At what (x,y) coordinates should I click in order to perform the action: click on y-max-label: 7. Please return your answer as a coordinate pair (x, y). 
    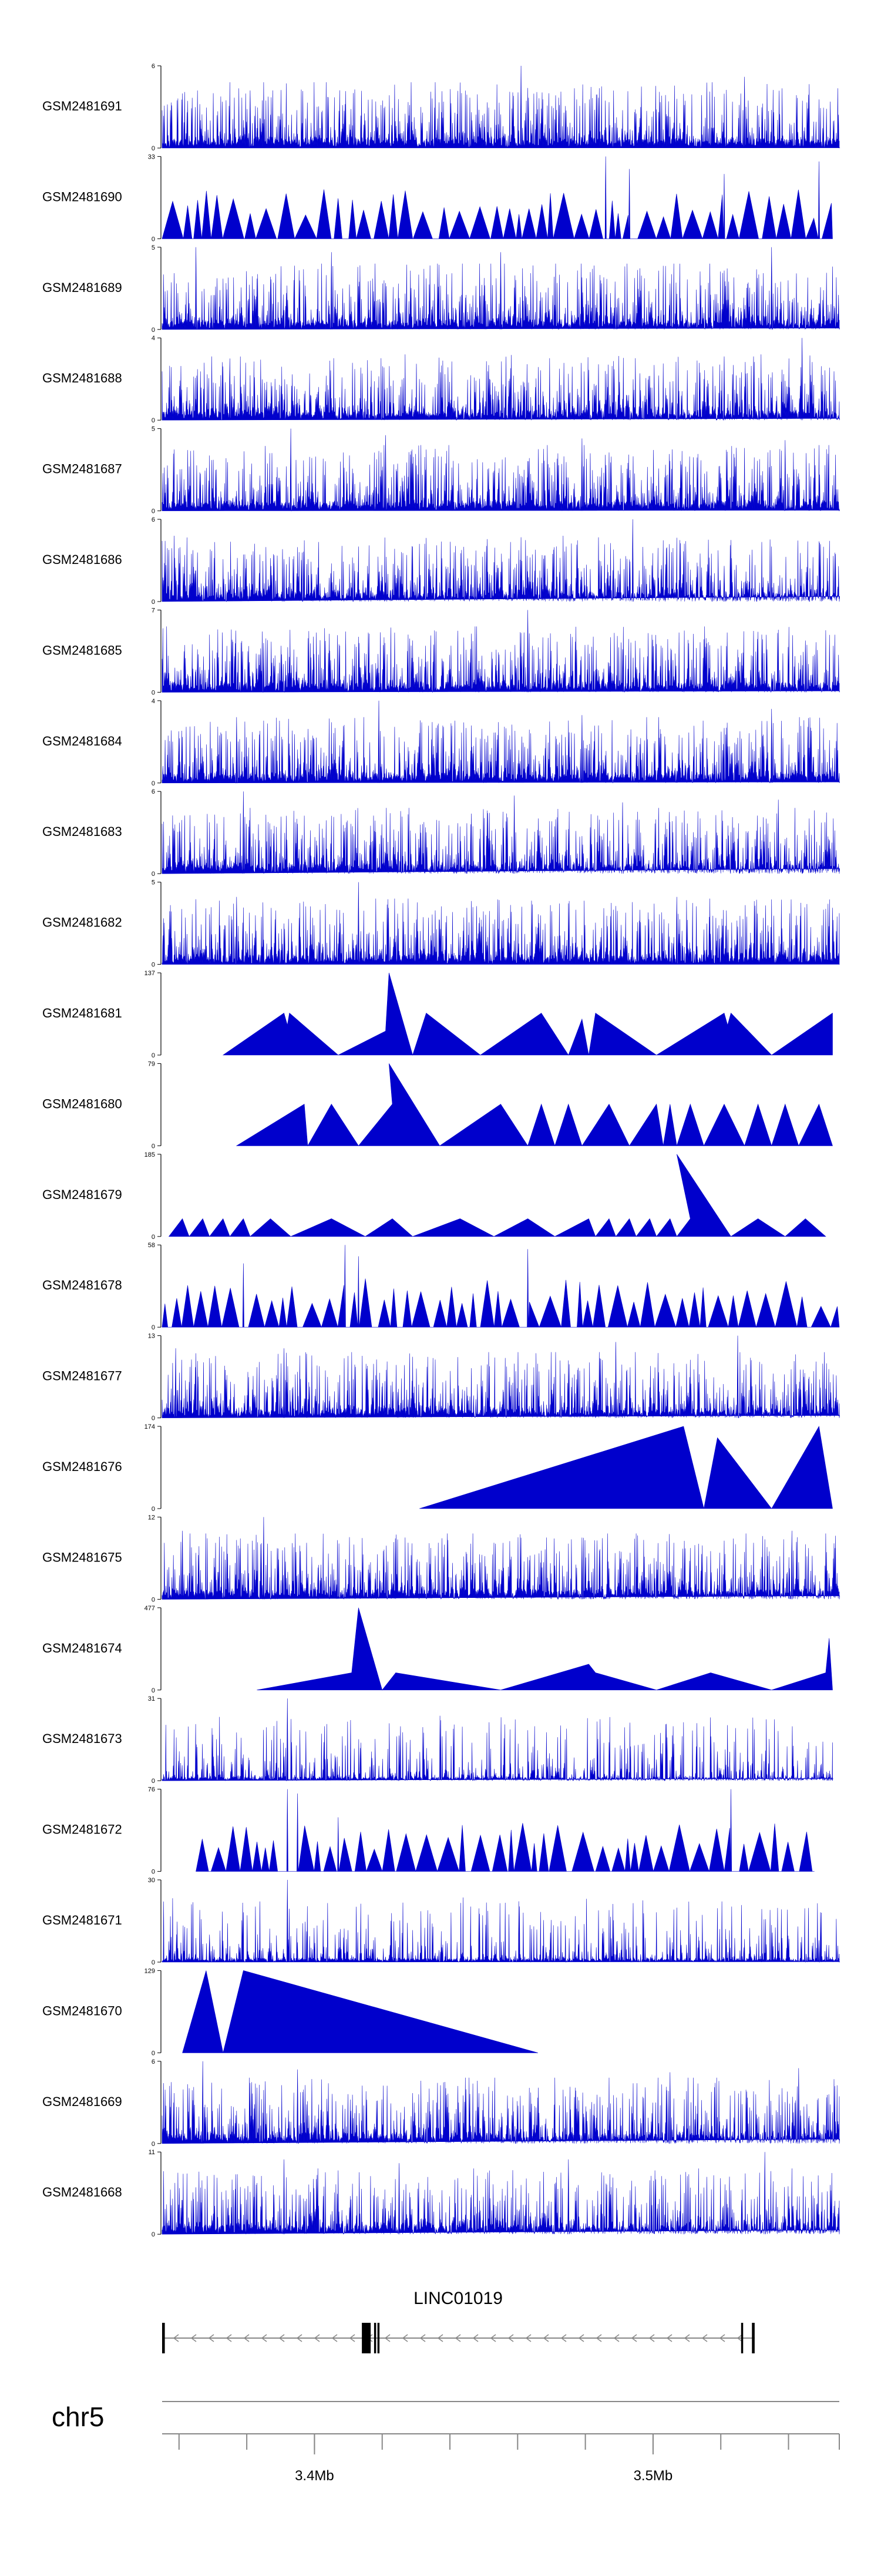
    Looking at the image, I should click on (153, 610).